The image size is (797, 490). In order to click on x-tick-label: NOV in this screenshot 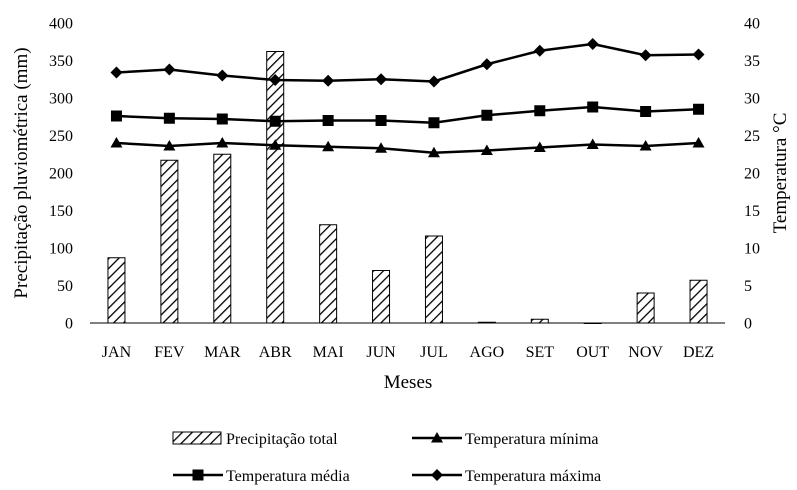, I will do `click(645, 352)`.